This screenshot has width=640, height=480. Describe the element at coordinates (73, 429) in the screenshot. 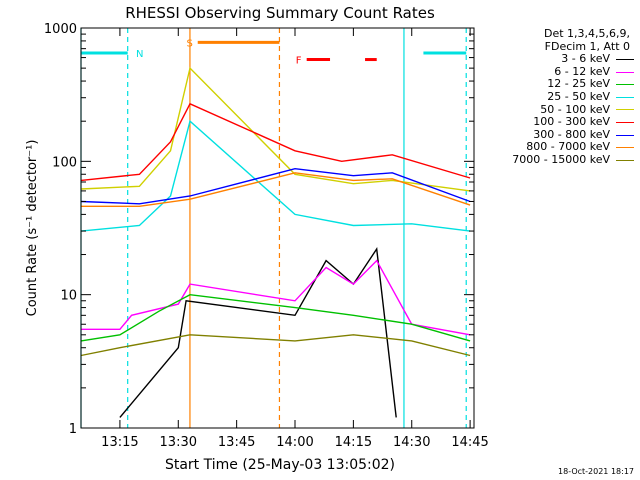

I see `y-tick-label: 1` at that location.